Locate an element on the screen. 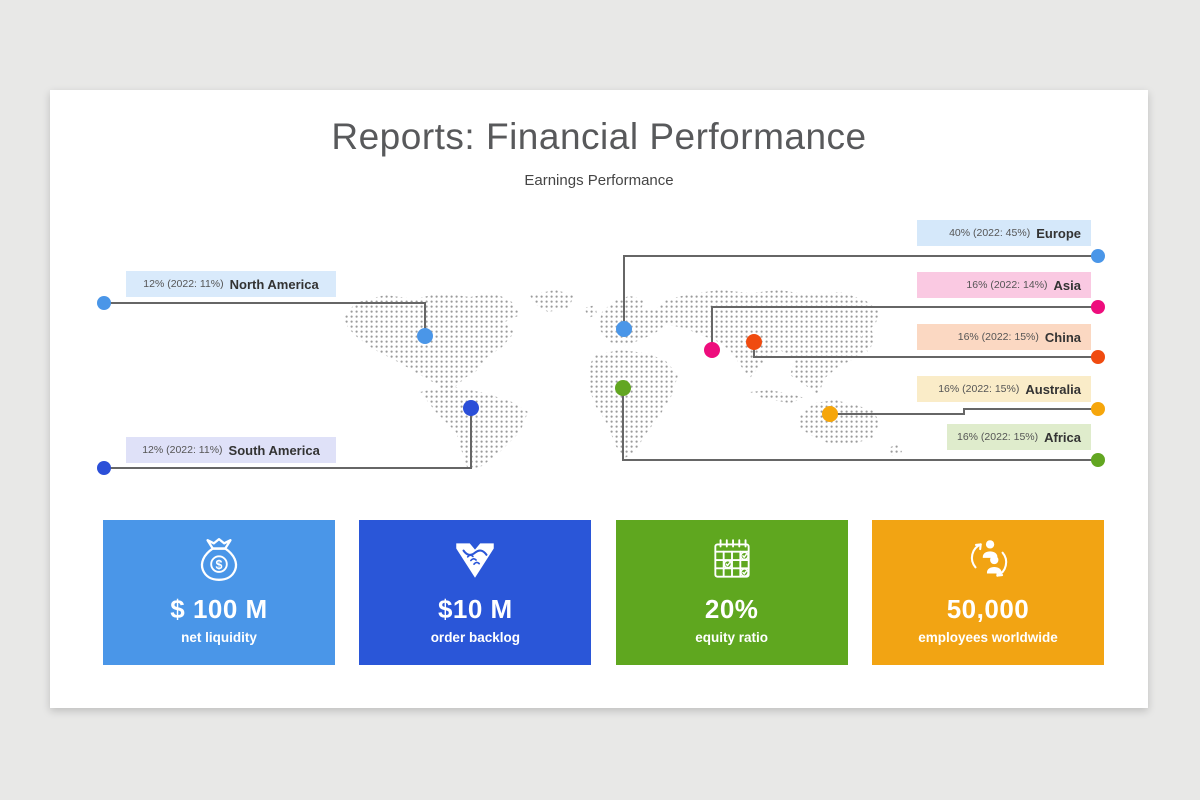  continent-new-zealand is located at coordinates (895, 450).